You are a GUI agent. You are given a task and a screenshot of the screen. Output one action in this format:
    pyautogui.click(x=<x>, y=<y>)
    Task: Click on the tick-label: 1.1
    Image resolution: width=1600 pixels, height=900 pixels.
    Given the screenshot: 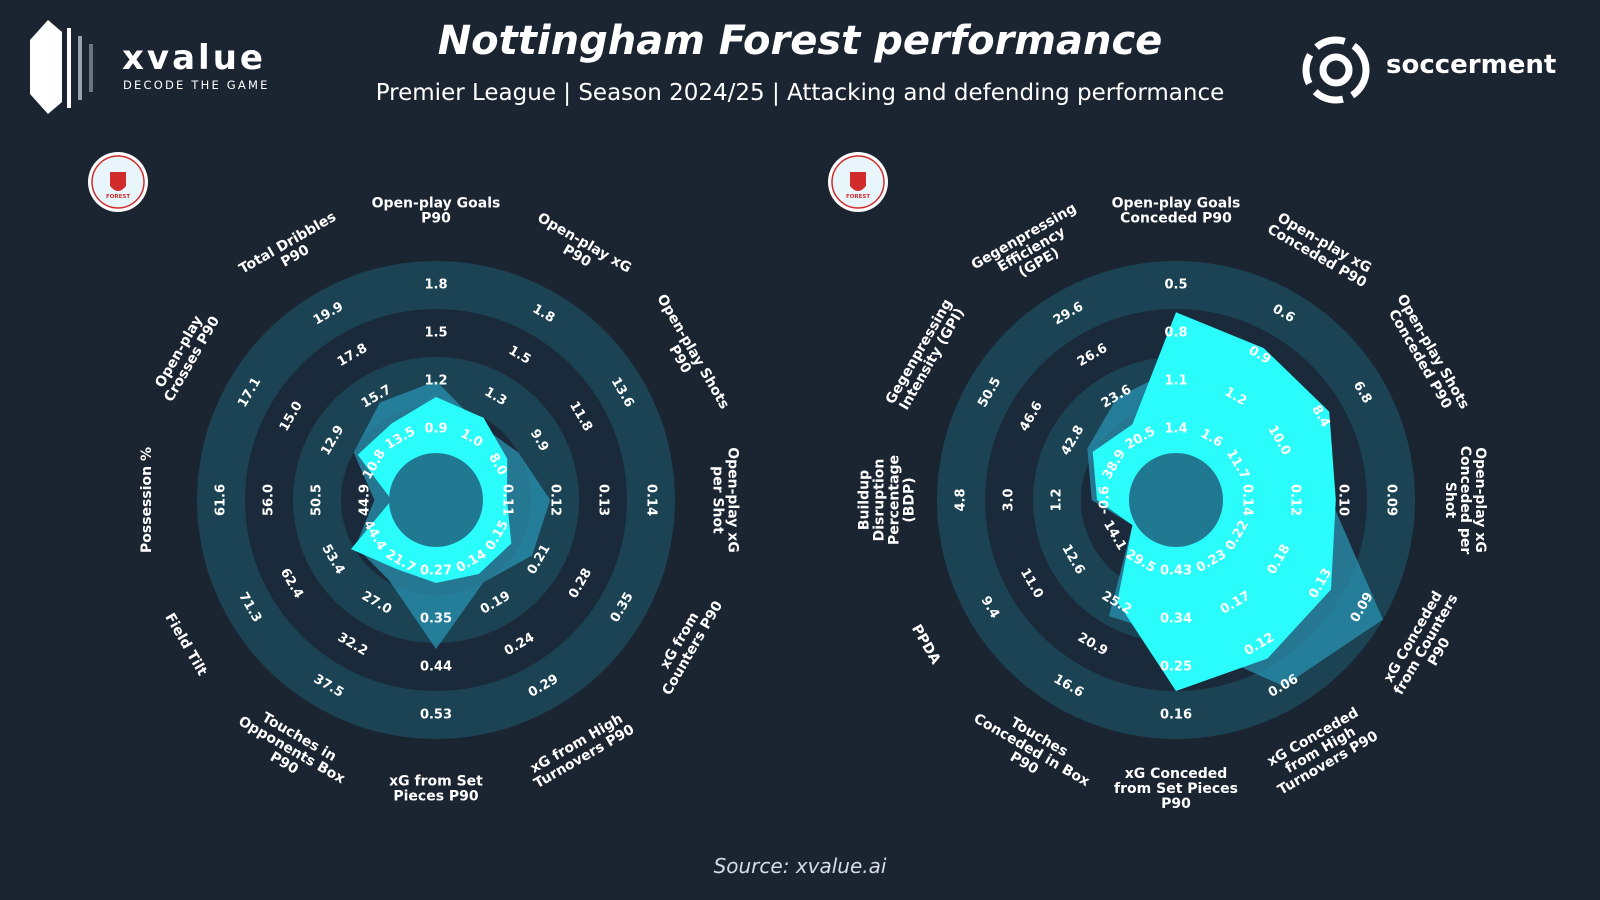 What is the action you would take?
    pyautogui.click(x=1175, y=381)
    